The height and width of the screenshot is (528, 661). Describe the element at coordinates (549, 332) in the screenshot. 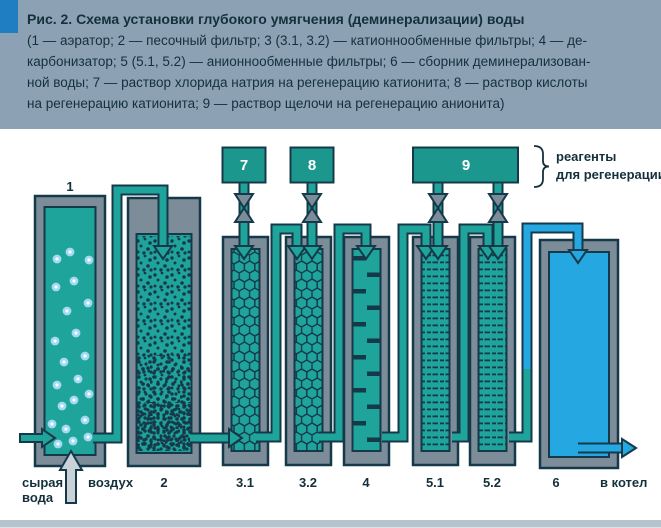

I see `pipe-anion-2-to-collector` at that location.